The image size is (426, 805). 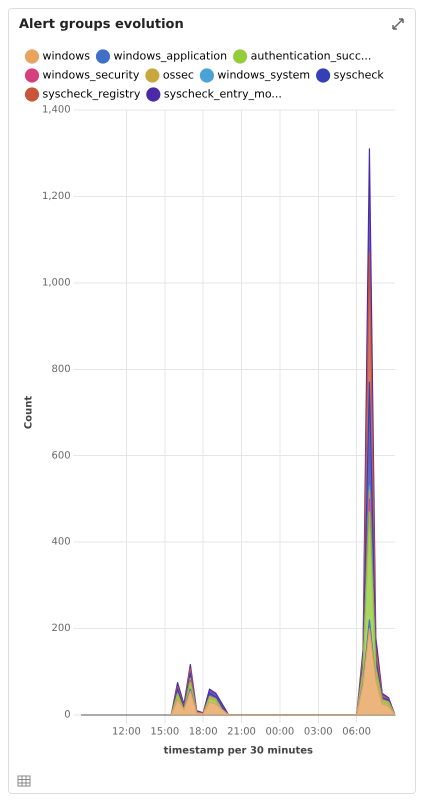 I want to click on legend-label: windows_application, so click(x=170, y=55).